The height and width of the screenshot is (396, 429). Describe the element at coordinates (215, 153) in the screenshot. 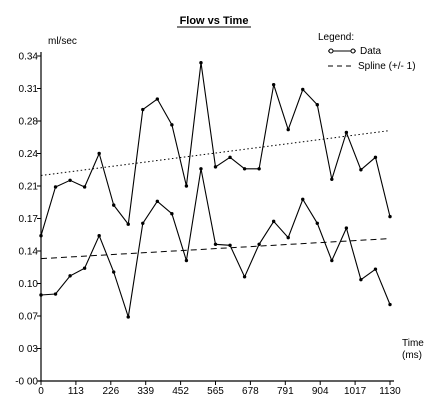

I see `spline-upper-band-line` at that location.